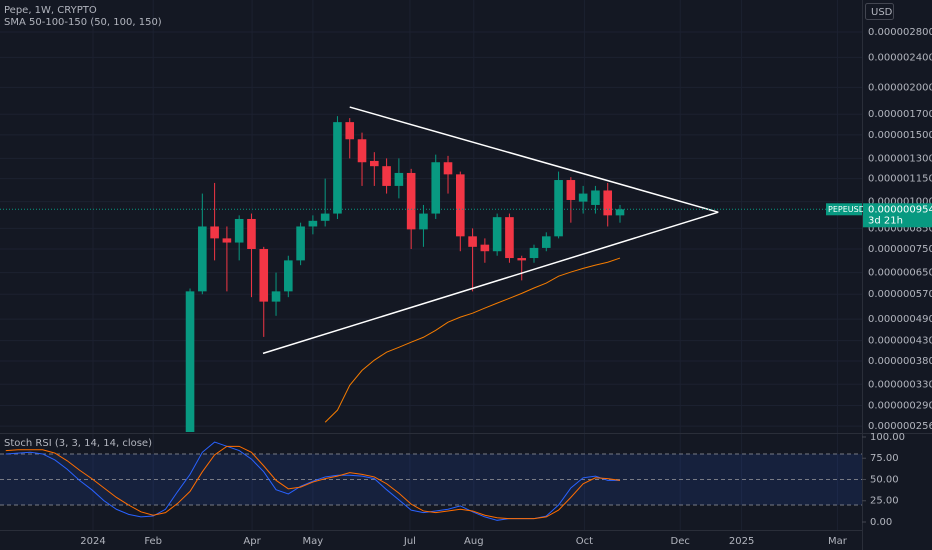  What do you see at coordinates (900, 319) in the screenshot?
I see `y-tick-label: 0.0000004900000` at bounding box center [900, 319].